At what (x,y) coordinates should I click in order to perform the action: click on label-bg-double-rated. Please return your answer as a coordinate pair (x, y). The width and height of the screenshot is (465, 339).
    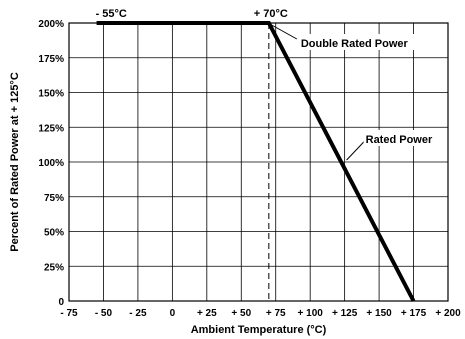
    Looking at the image, I should click on (364, 42).